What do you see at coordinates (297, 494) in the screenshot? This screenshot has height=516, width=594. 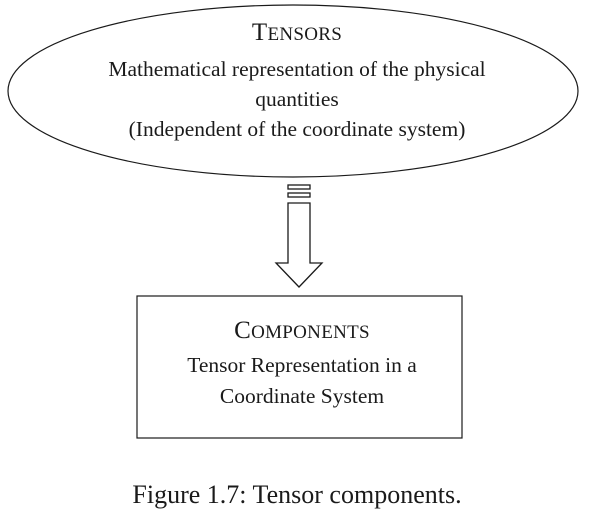 I see `figure-caption: Figure 1.7: Tensor components.` at bounding box center [297, 494].